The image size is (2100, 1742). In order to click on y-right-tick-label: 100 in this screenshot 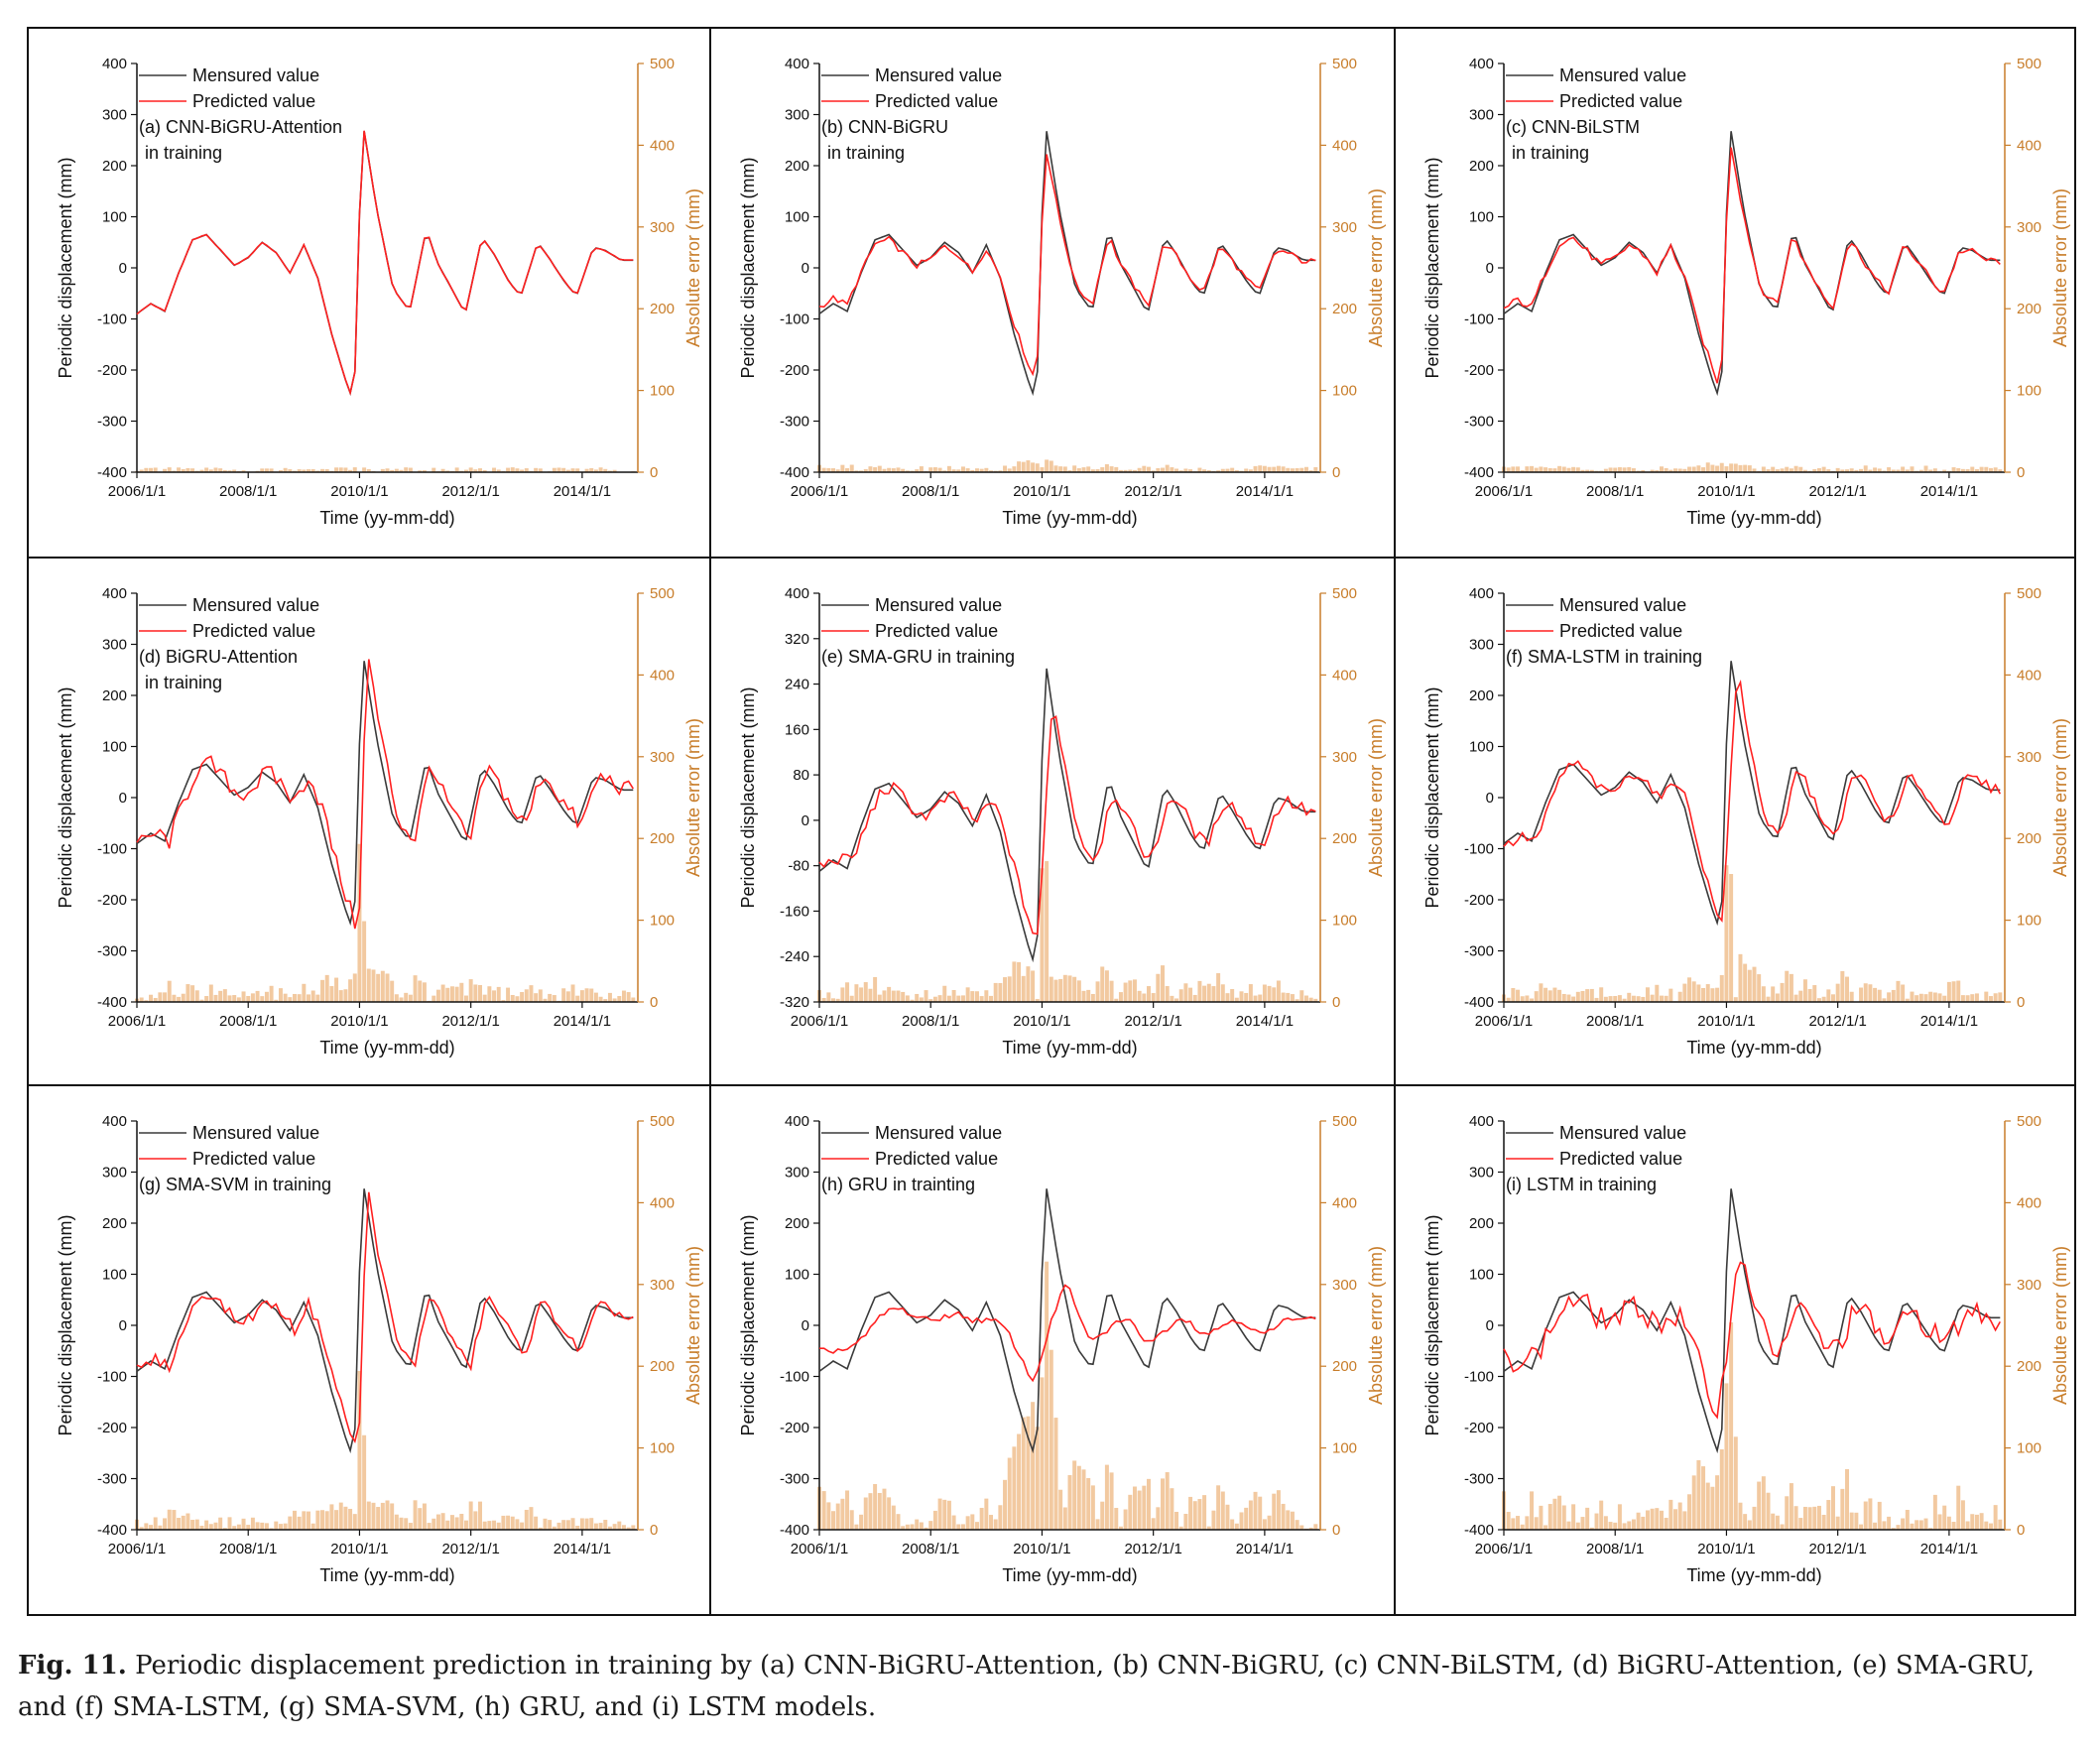, I will do `click(2029, 1448)`.